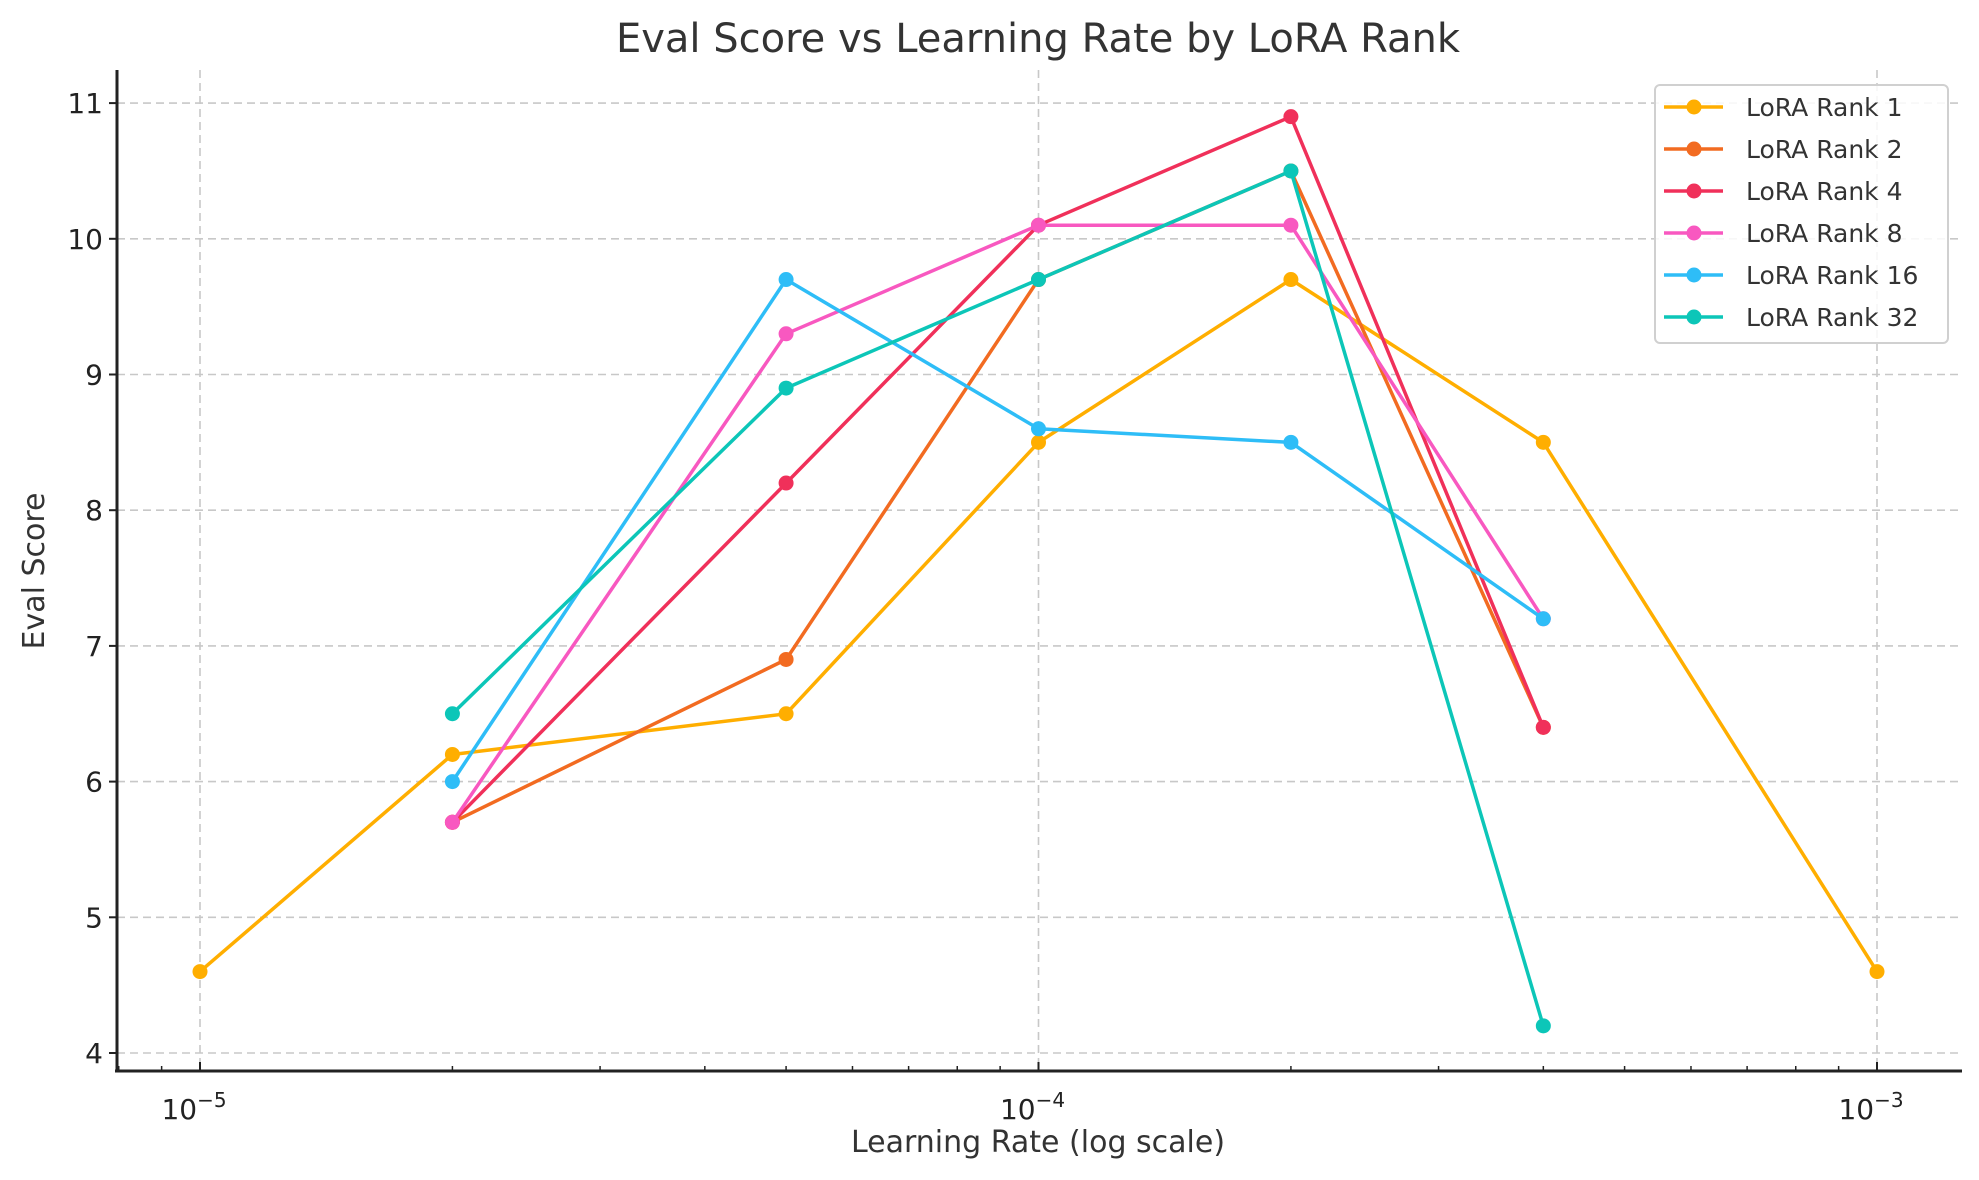 The image size is (1979, 1180). I want to click on y-tick-label: 9, so click(94, 375).